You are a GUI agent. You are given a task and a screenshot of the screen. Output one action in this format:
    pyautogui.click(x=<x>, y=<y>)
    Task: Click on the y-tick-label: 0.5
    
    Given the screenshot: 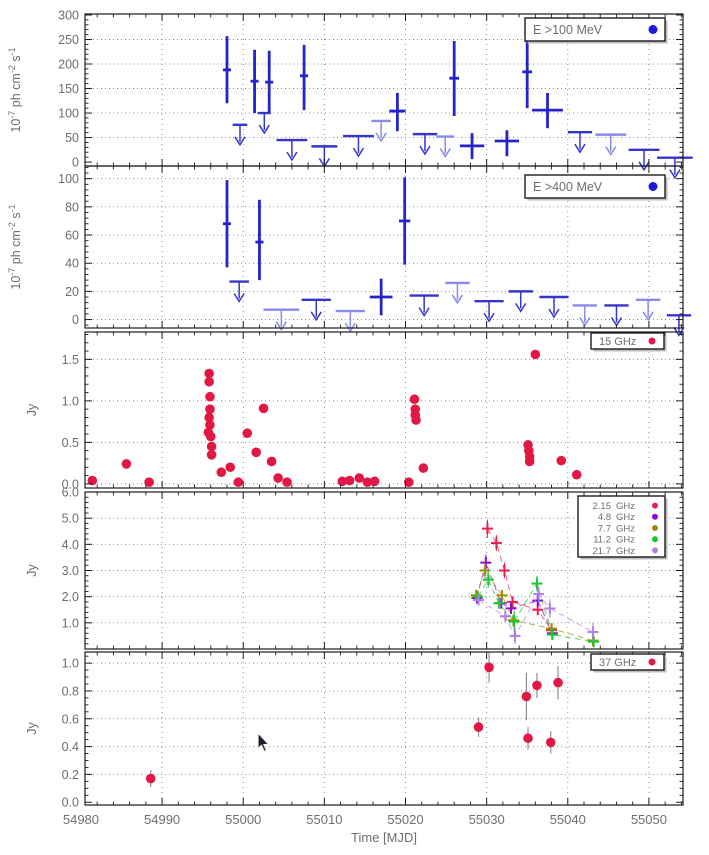 What is the action you would take?
    pyautogui.click(x=70, y=443)
    